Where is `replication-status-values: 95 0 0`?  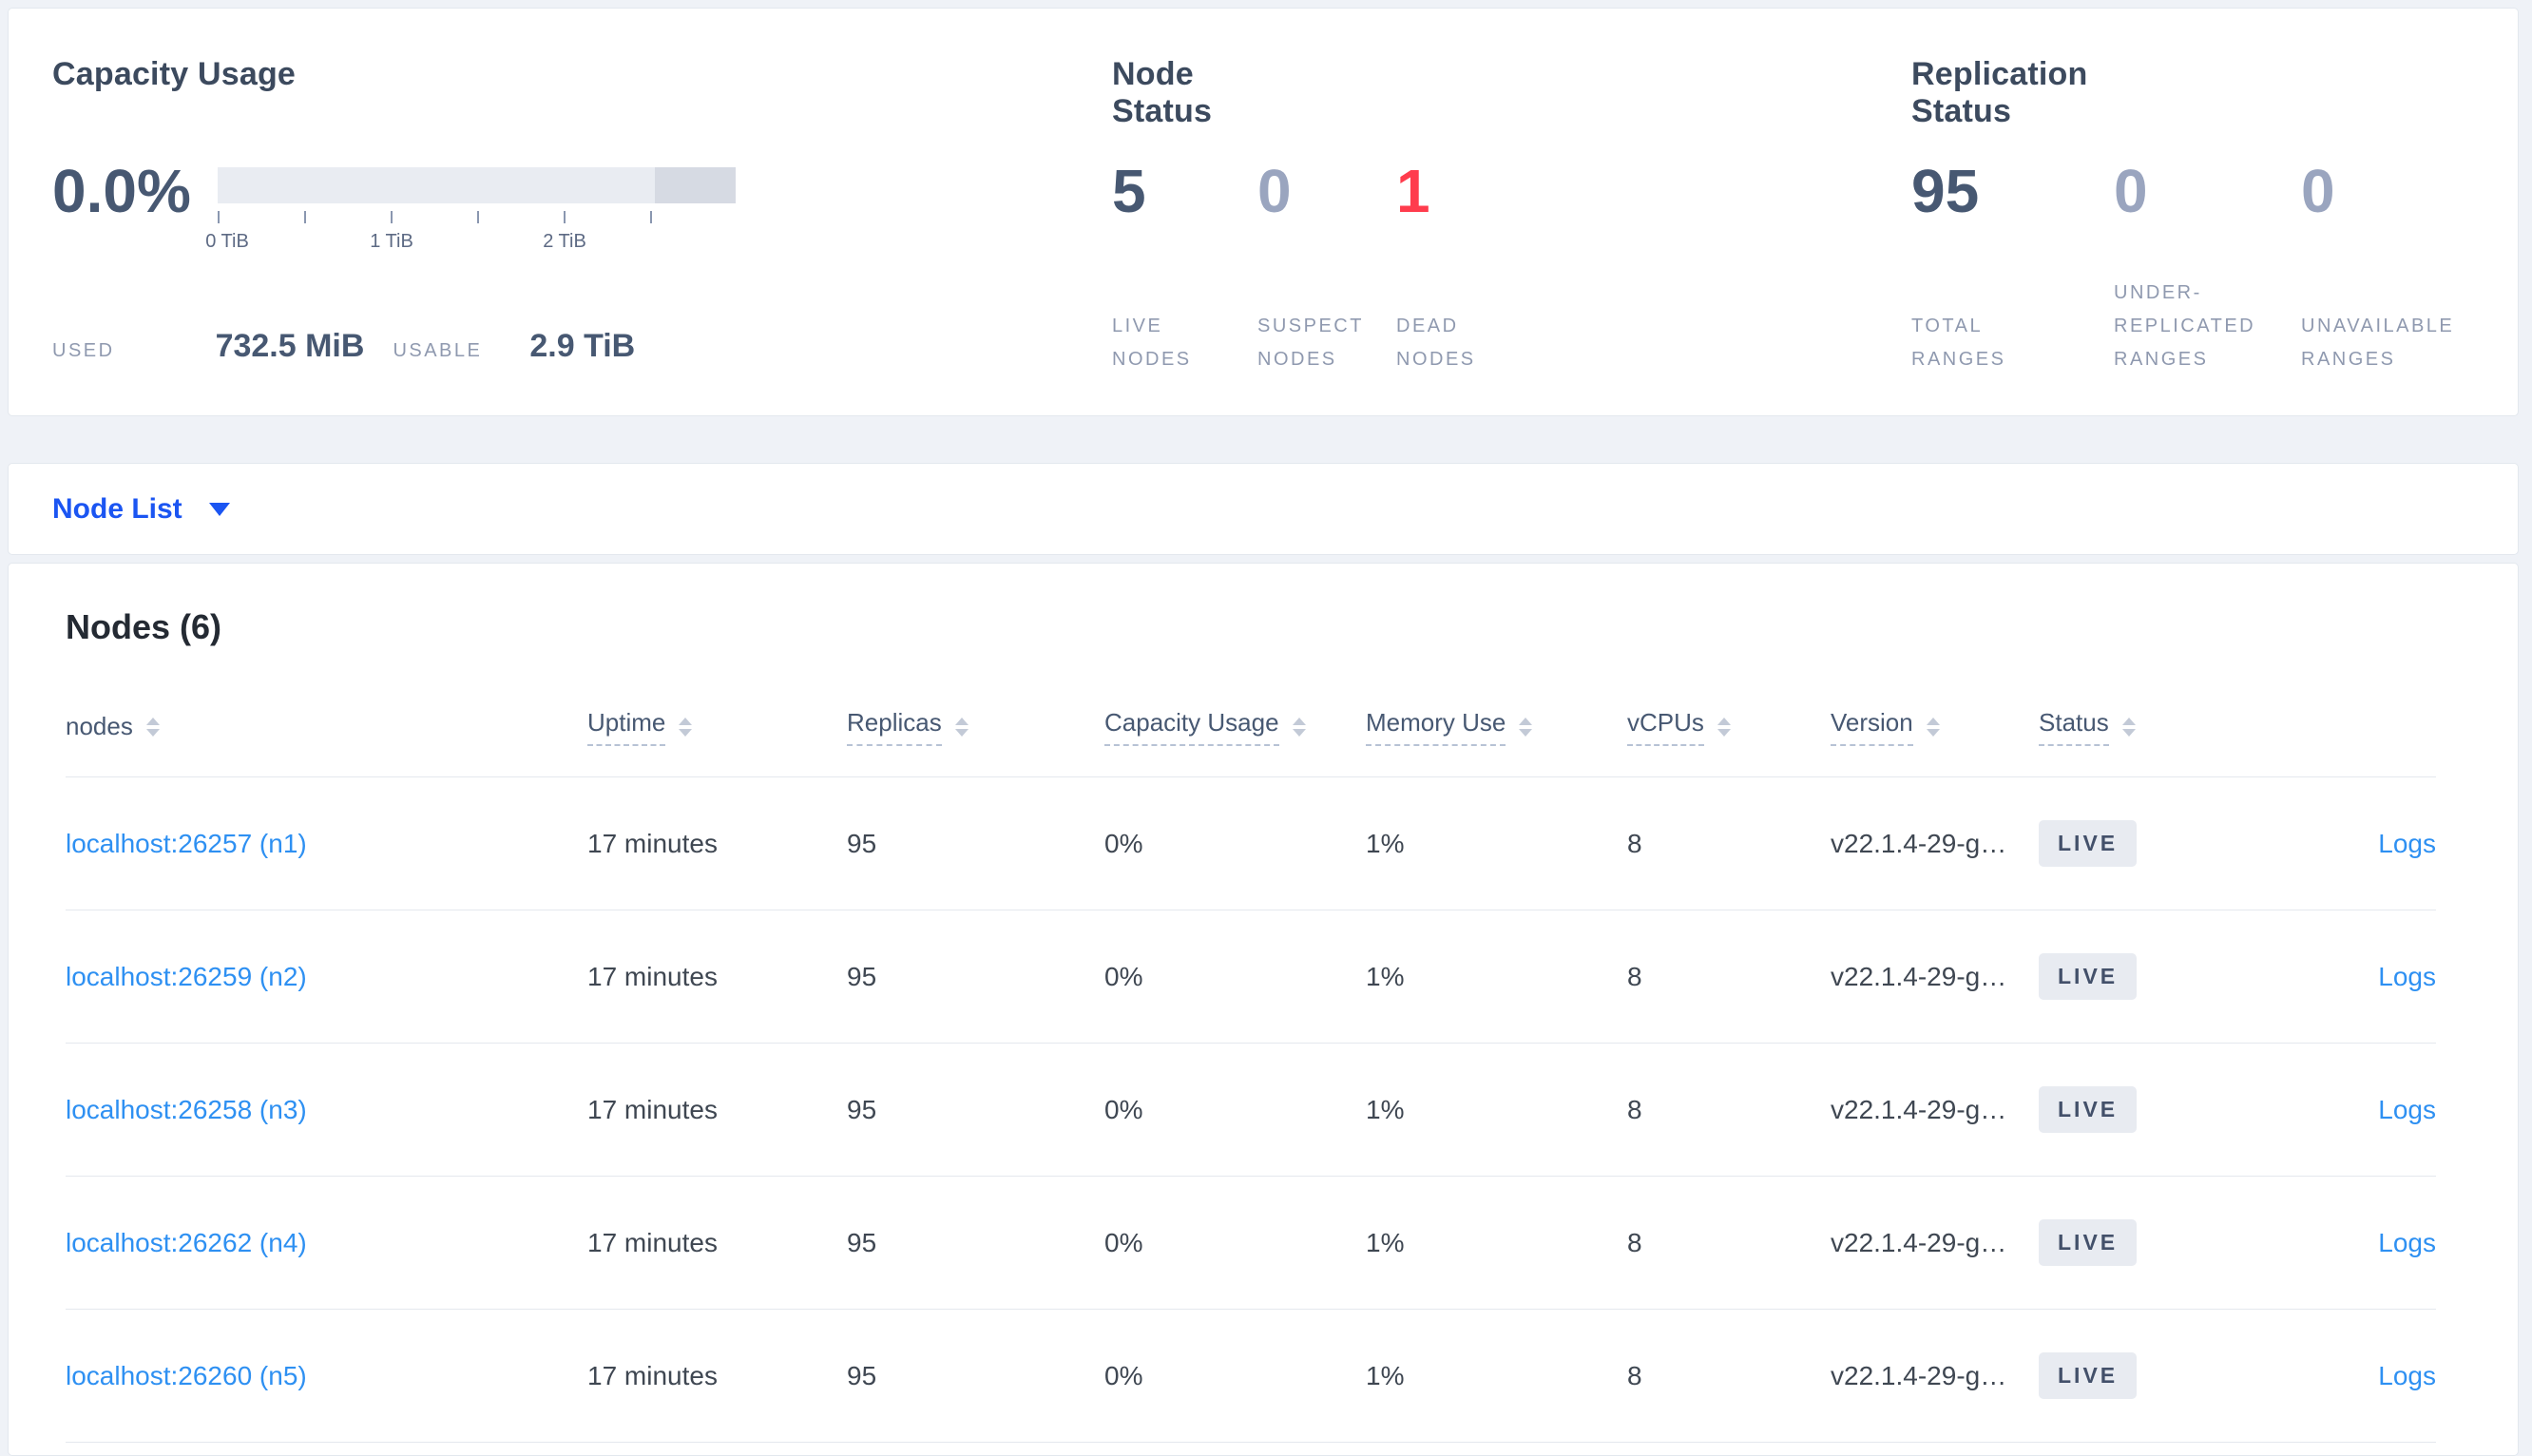 replication-status-values: 95 0 0 is located at coordinates (2123, 191).